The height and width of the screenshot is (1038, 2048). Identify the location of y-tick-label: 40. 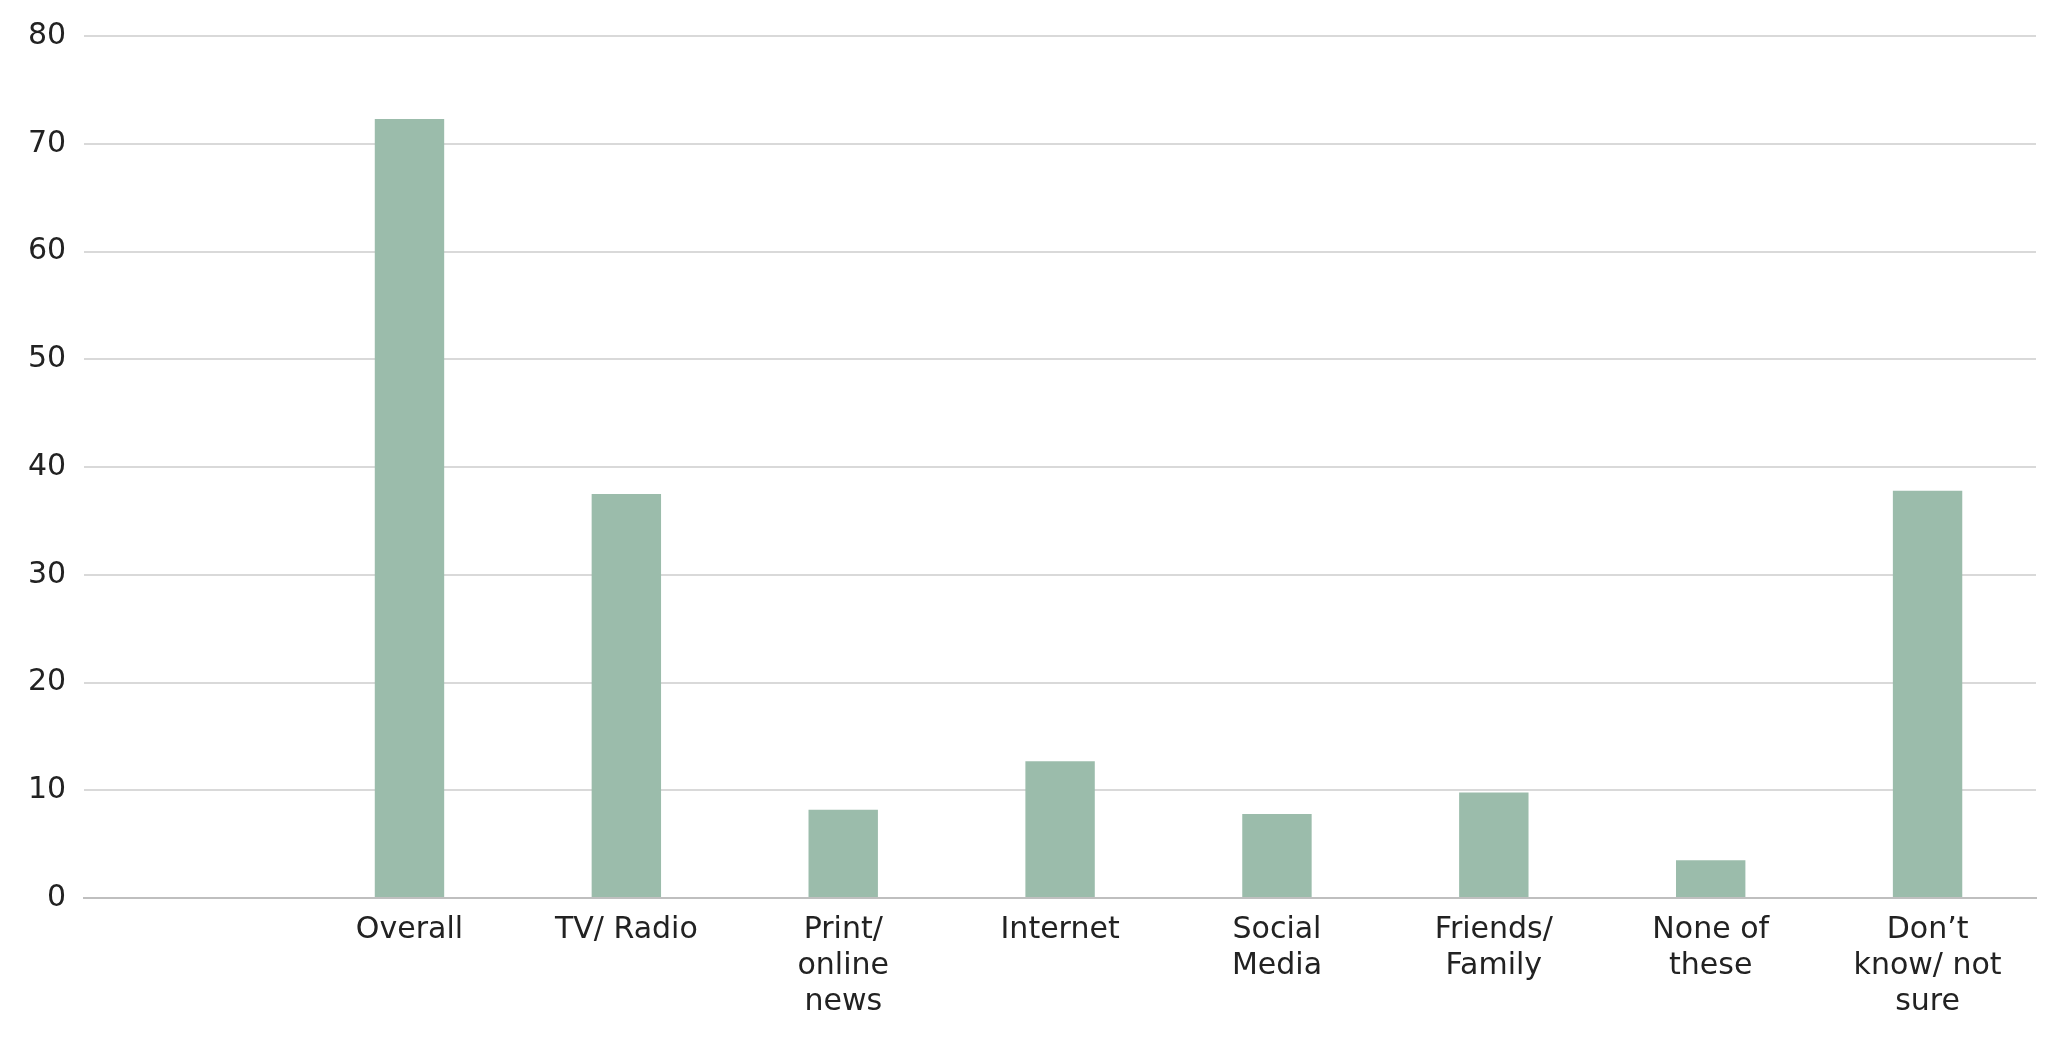
(47, 464).